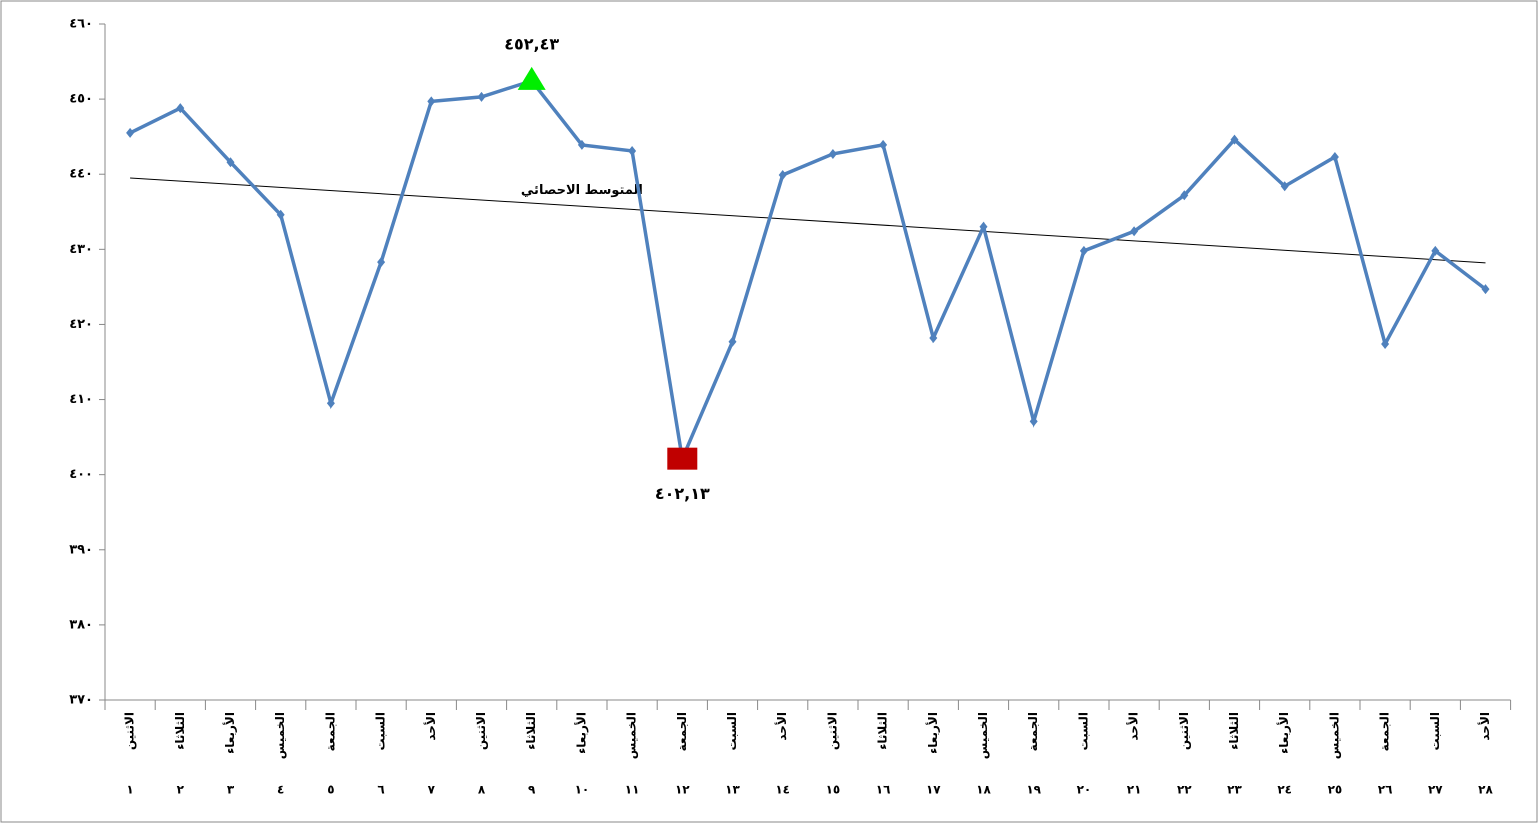 The image size is (1539, 825). Describe the element at coordinates (81, 324) in the screenshot. I see `y-tick-label: ٤٢٠` at that location.